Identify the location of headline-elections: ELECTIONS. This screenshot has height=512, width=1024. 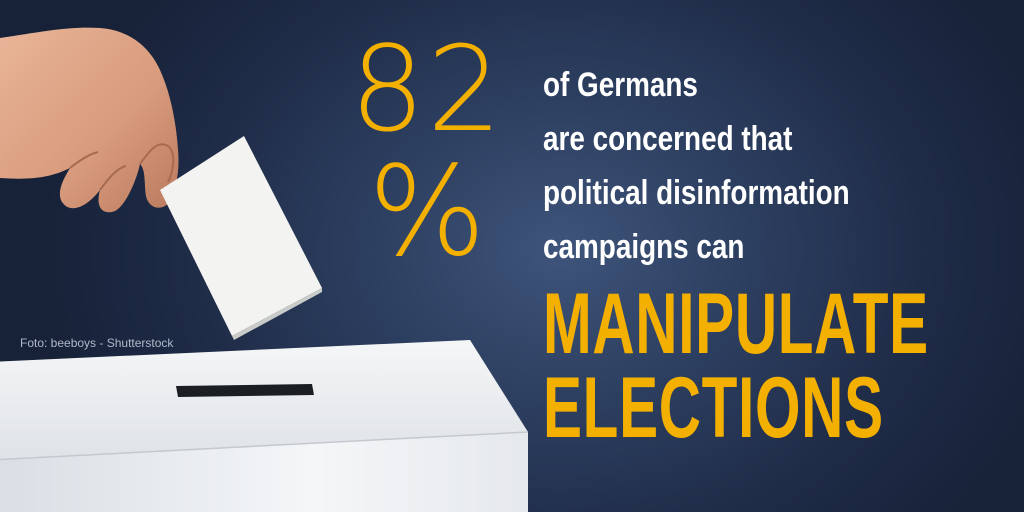
(713, 408).